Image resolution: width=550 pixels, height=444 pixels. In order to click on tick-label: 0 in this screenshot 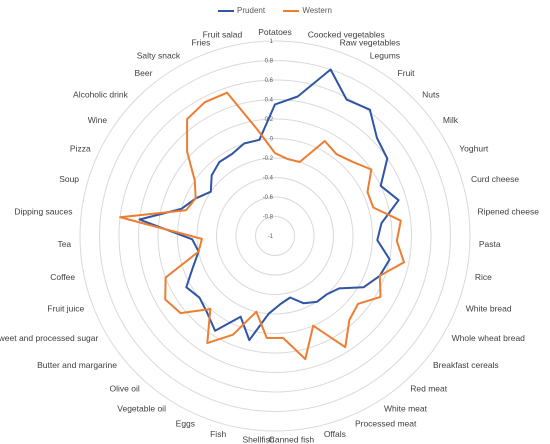, I will do `click(272, 140)`.